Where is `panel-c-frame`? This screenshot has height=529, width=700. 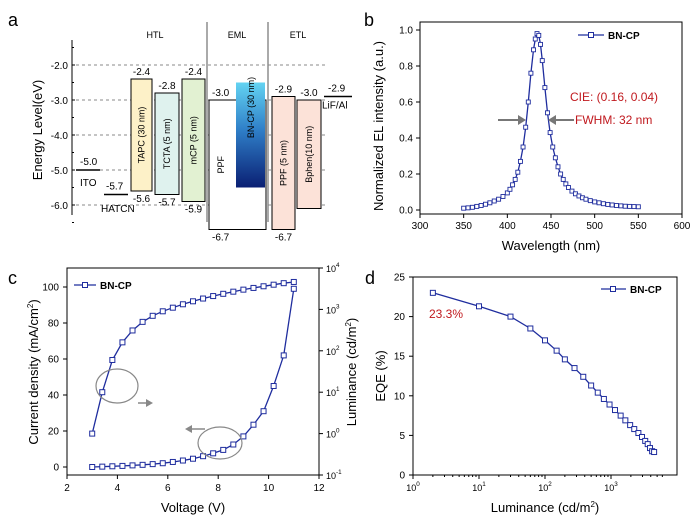 panel-c-frame is located at coordinates (193, 371).